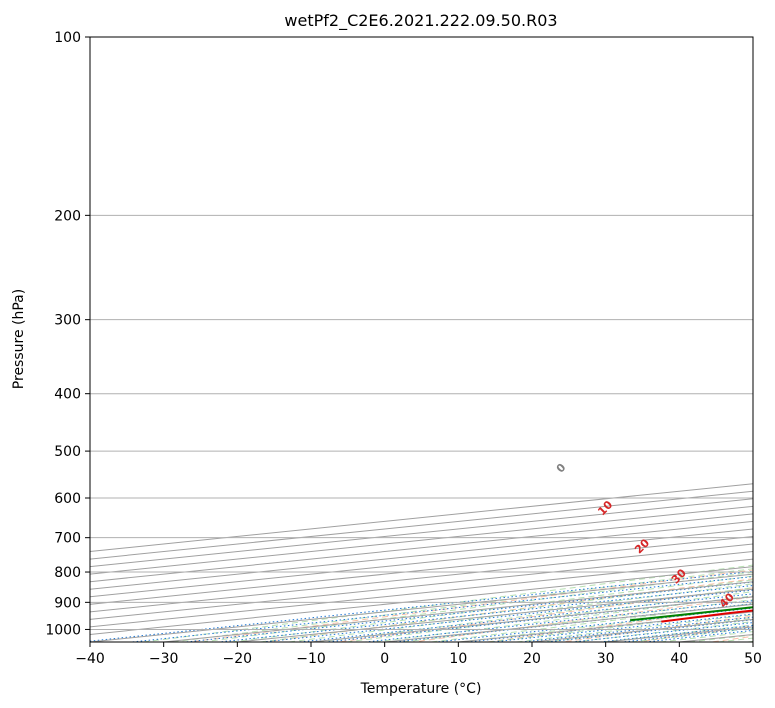 The width and height of the screenshot is (775, 708). Describe the element at coordinates (90, 659) in the screenshot. I see `x-tick-label: −40` at that location.